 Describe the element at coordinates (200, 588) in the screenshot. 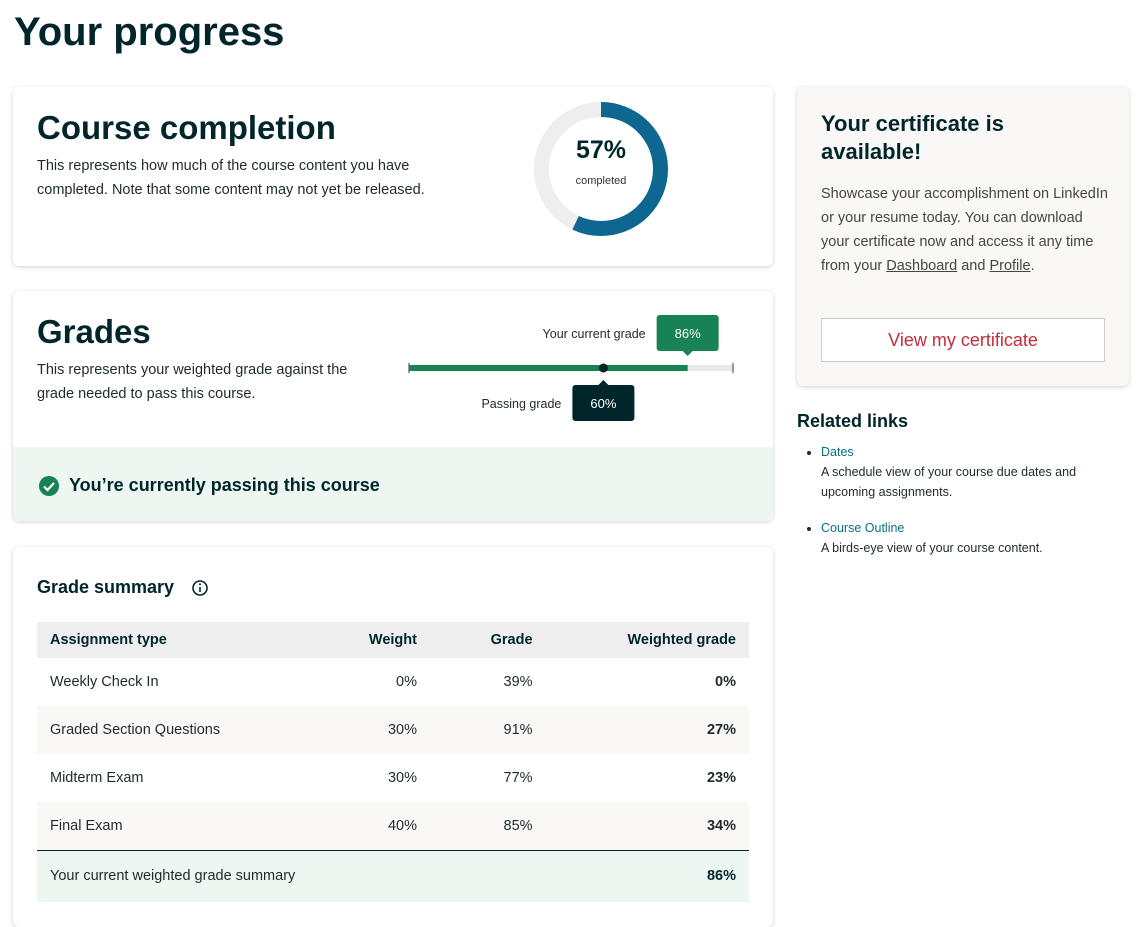

I see `info-icon` at that location.